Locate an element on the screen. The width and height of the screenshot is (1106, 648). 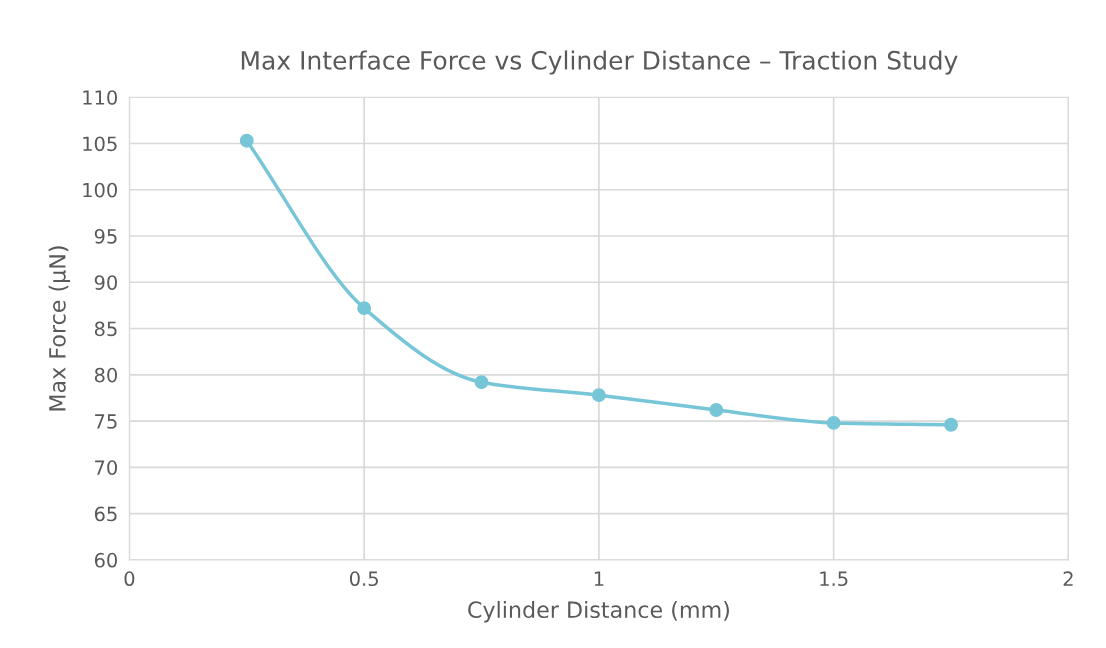
y-tick-label: 70 is located at coordinates (106, 467).